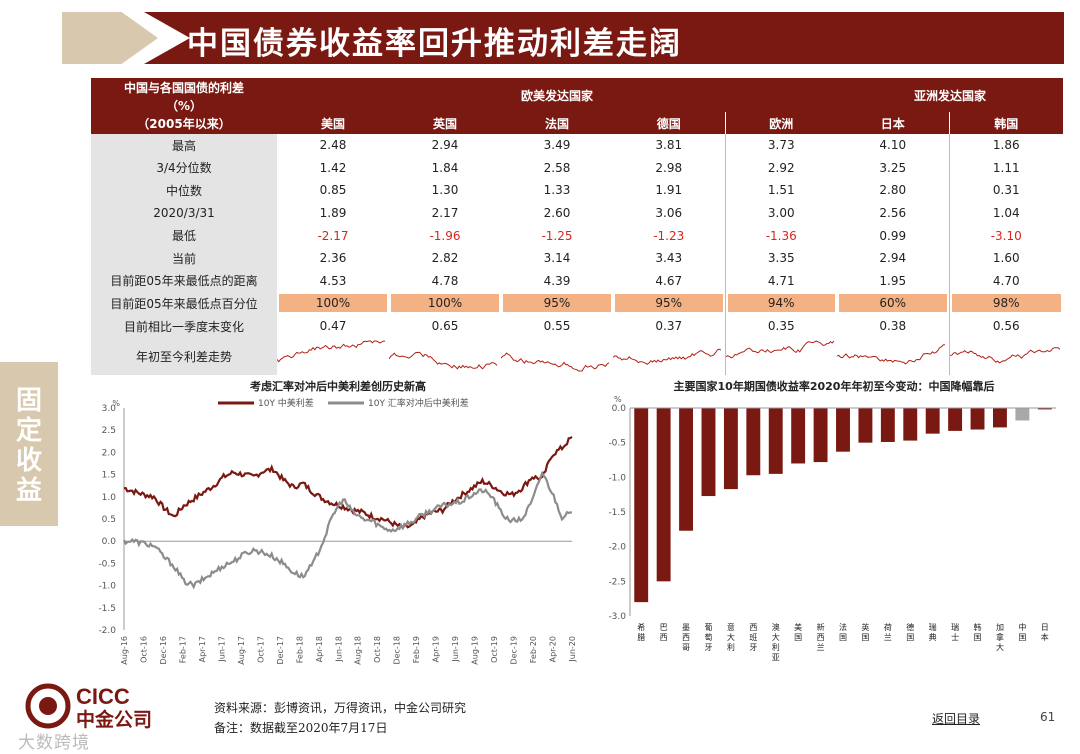 The width and height of the screenshot is (1080, 754). What do you see at coordinates (338, 386) in the screenshot?
I see `chart-title: 考虑汇率对冲后中美利差创历史新高` at bounding box center [338, 386].